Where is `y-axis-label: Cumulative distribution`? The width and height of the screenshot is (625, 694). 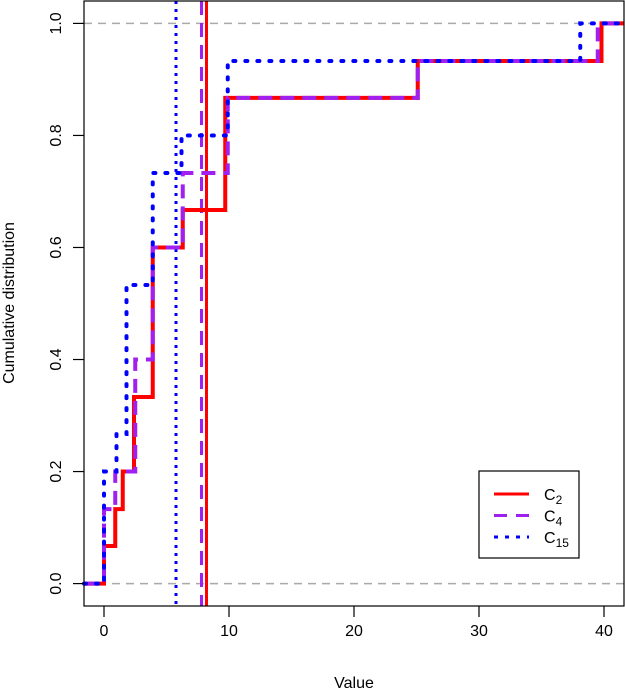 y-axis-label: Cumulative distribution is located at coordinates (9, 303).